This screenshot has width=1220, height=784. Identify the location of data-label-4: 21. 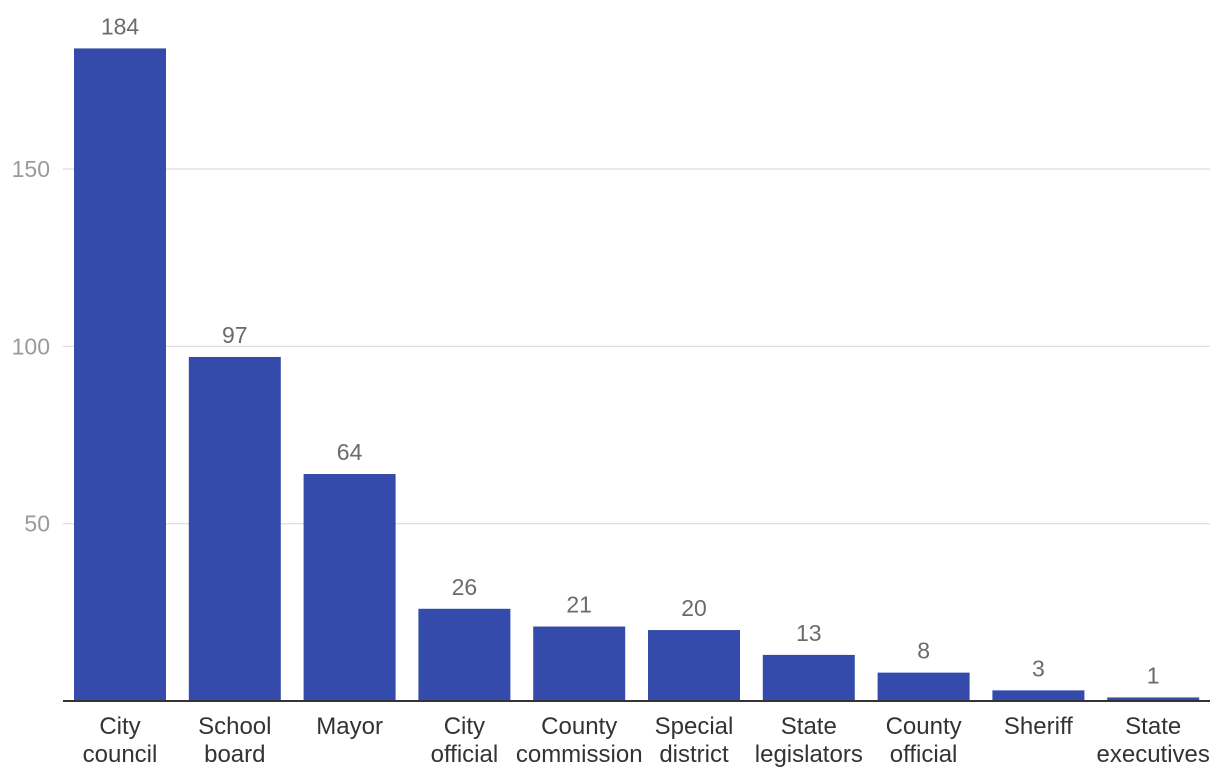
(579, 605).